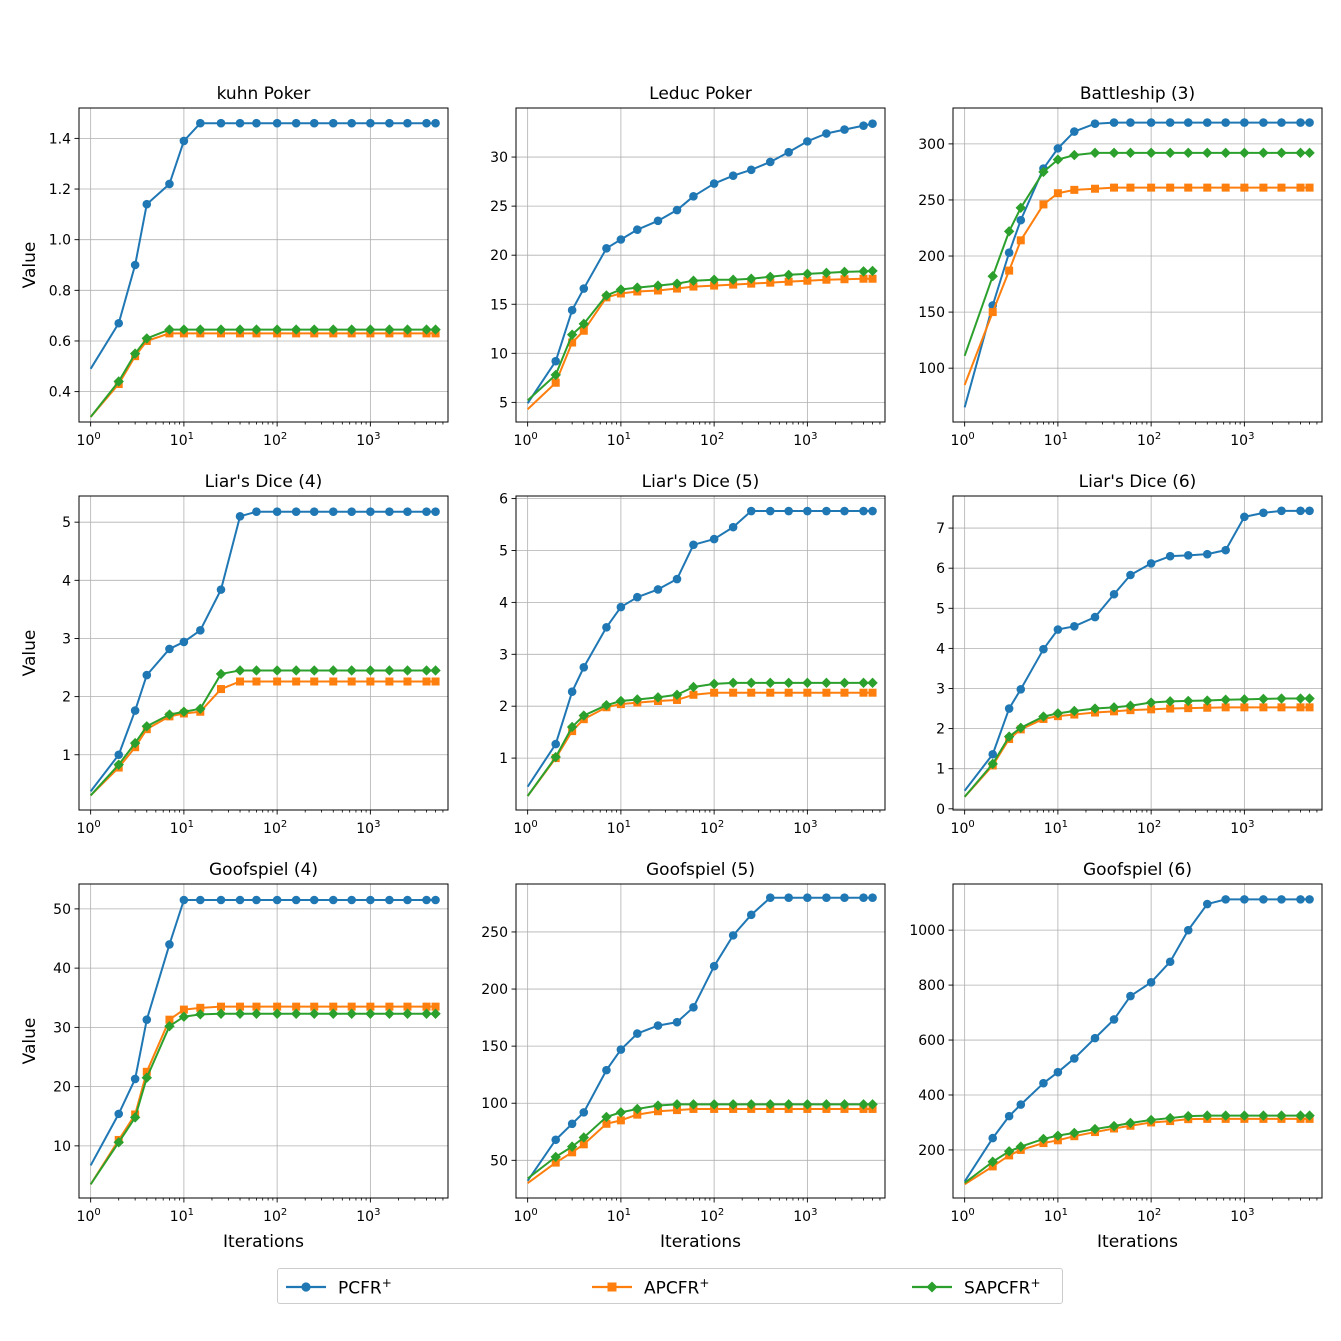  What do you see at coordinates (670, 1286) in the screenshot?
I see `legend: PCFR+ APCFR+ SAPCFR+` at bounding box center [670, 1286].